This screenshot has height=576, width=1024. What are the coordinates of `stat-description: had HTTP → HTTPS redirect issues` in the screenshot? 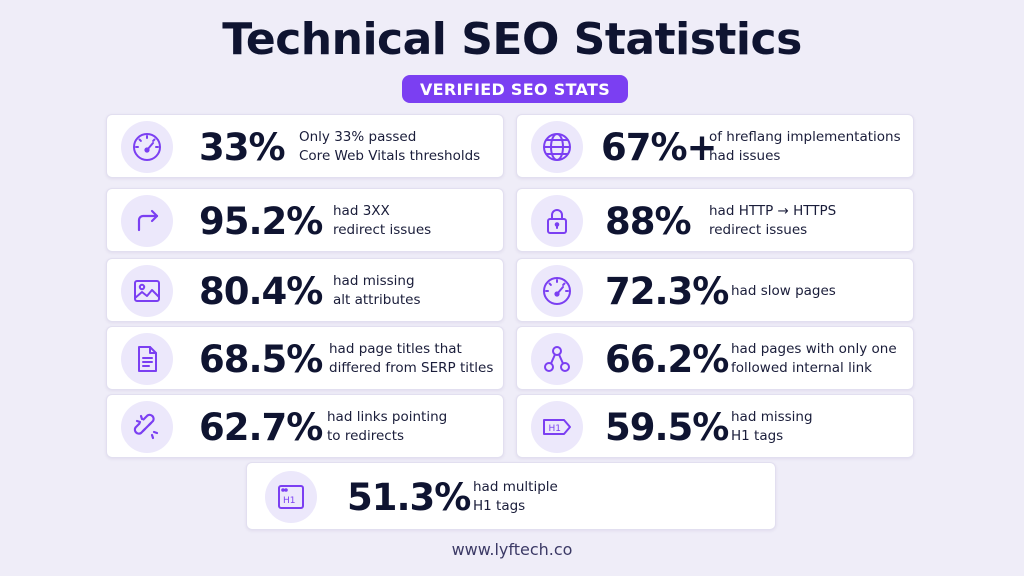 It's located at (773, 220).